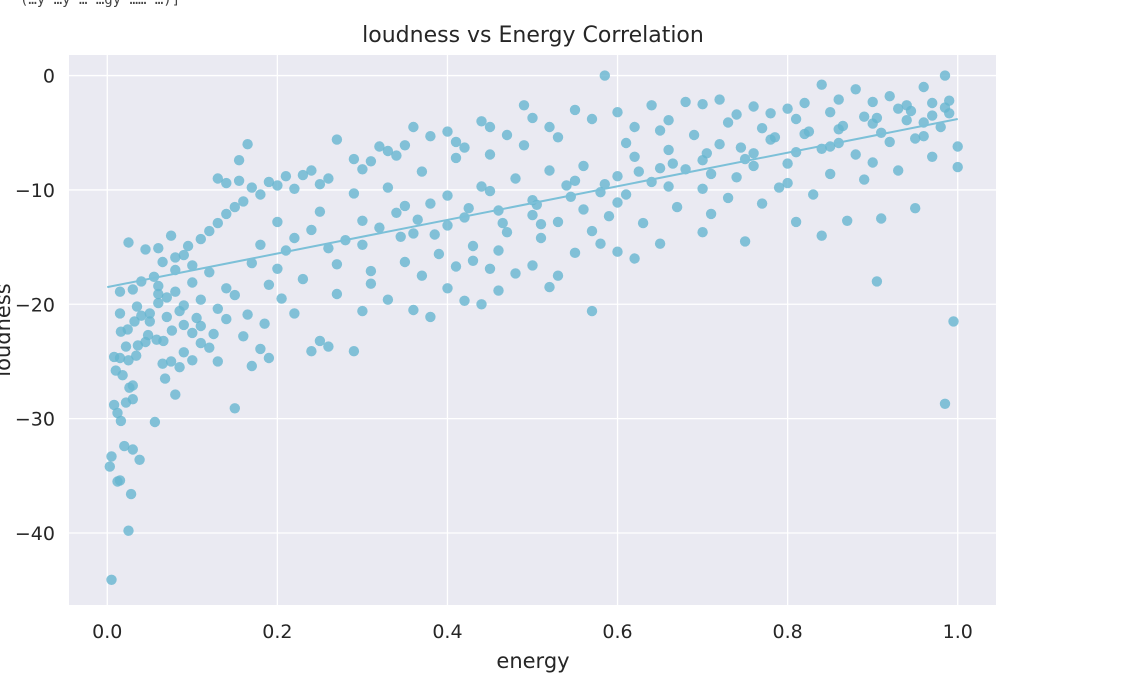  What do you see at coordinates (107, 632) in the screenshot?
I see `x-tick-label: 0.0` at bounding box center [107, 632].